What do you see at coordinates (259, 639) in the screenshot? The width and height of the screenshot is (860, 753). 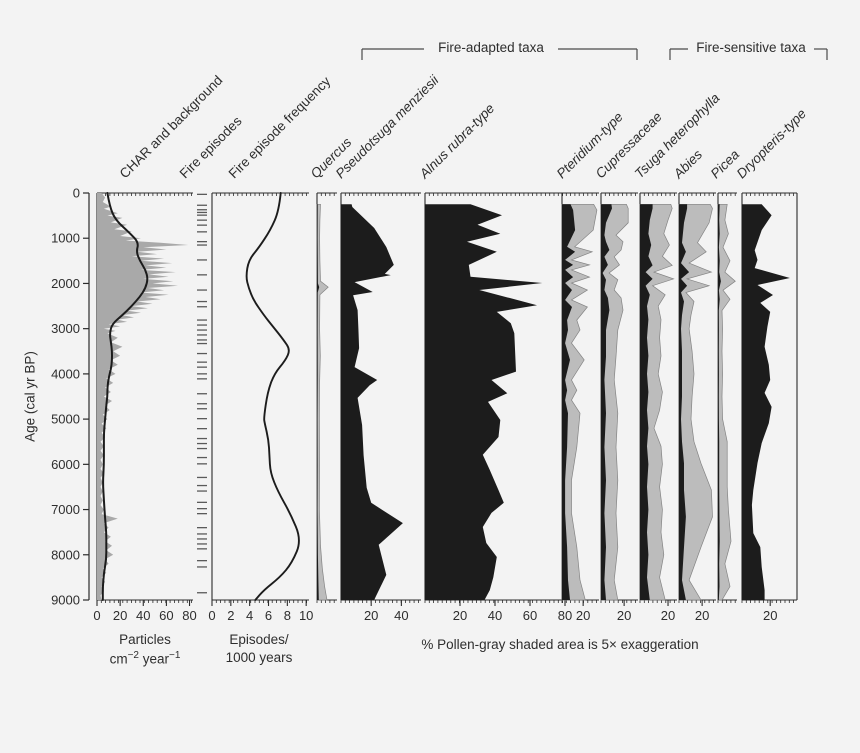 I see `freq-axis-label-line1: Episodes/` at bounding box center [259, 639].